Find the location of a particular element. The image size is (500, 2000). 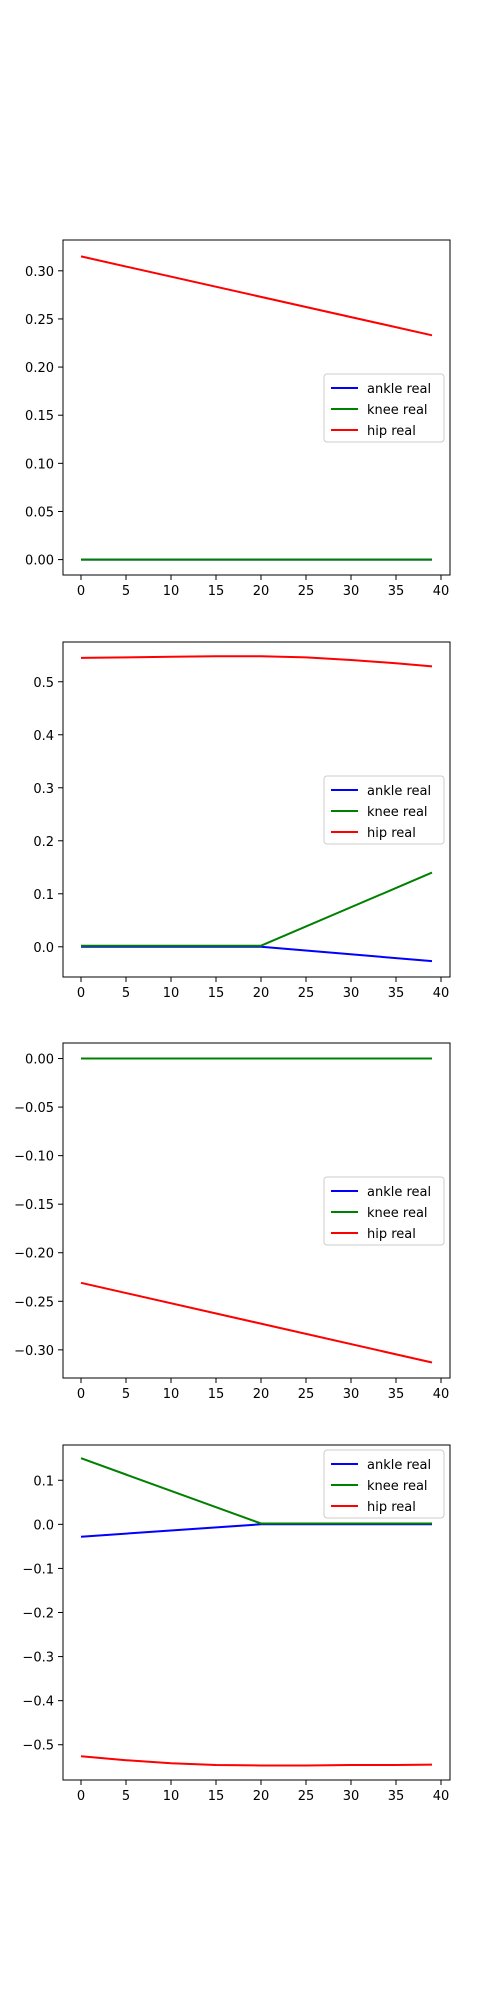

y-tick-label: 0.3 is located at coordinates (43, 789).